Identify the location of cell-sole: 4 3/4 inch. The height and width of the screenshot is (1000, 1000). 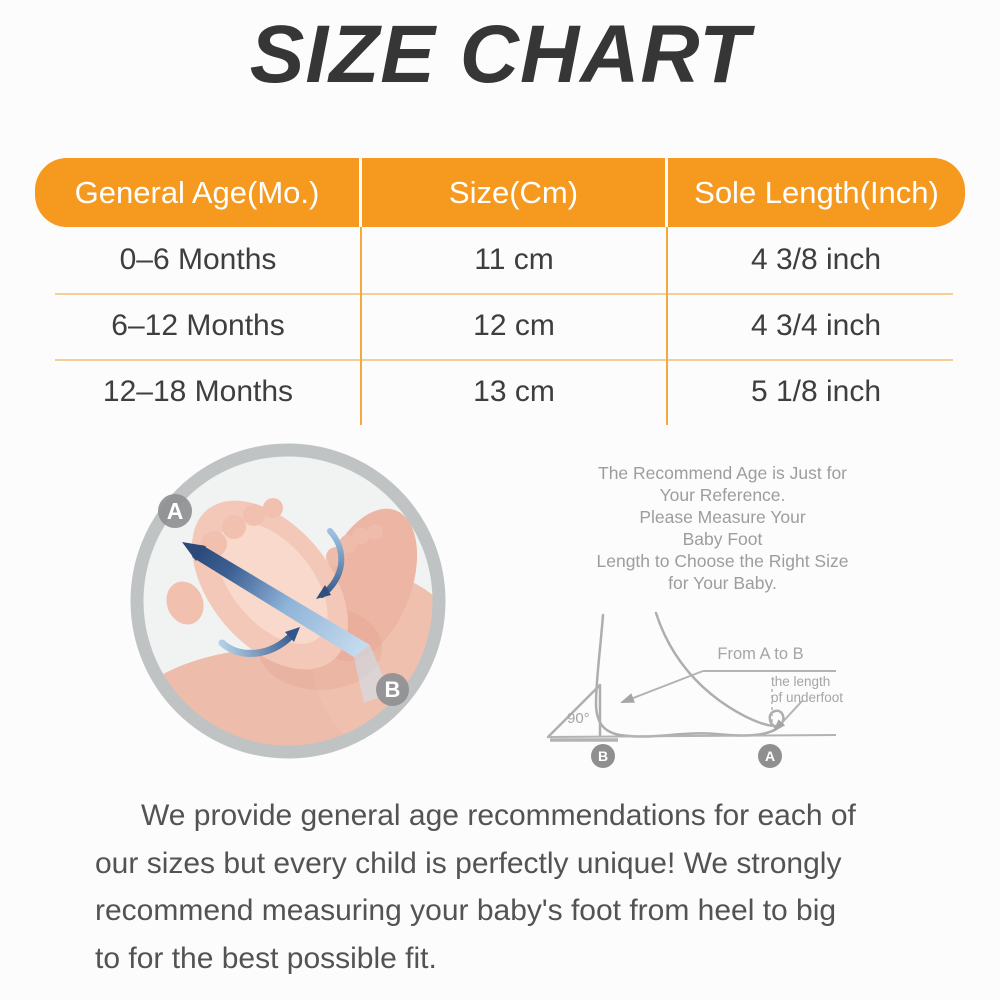
(816, 325).